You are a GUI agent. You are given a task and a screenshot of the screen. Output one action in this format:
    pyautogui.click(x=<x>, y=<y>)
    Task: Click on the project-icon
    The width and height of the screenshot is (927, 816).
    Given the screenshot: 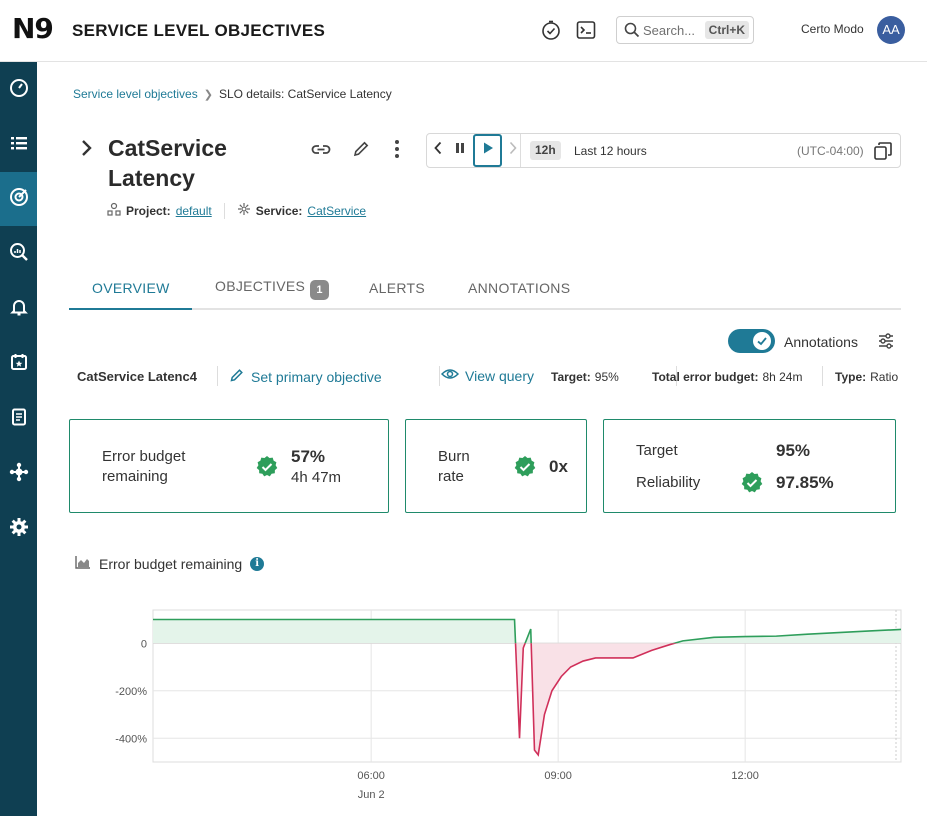 What is the action you would take?
    pyautogui.click(x=114, y=210)
    